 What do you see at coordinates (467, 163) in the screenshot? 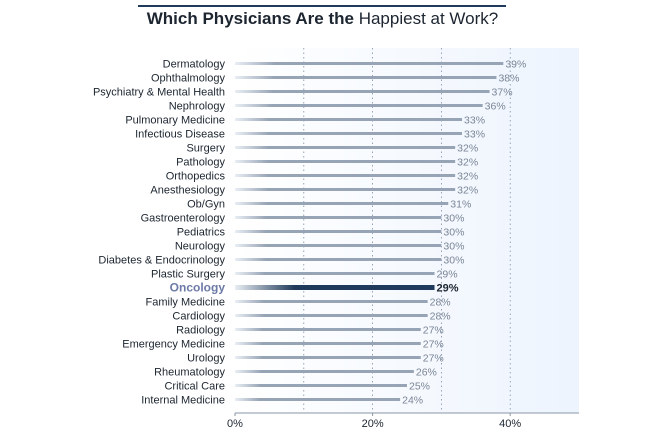
I see `value-label-7: 32%` at bounding box center [467, 163].